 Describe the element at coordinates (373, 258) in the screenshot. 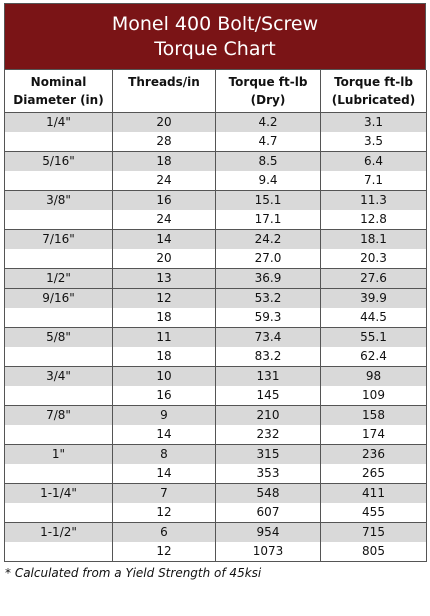

I see `torque-lubricated-cell: 20.3` at that location.